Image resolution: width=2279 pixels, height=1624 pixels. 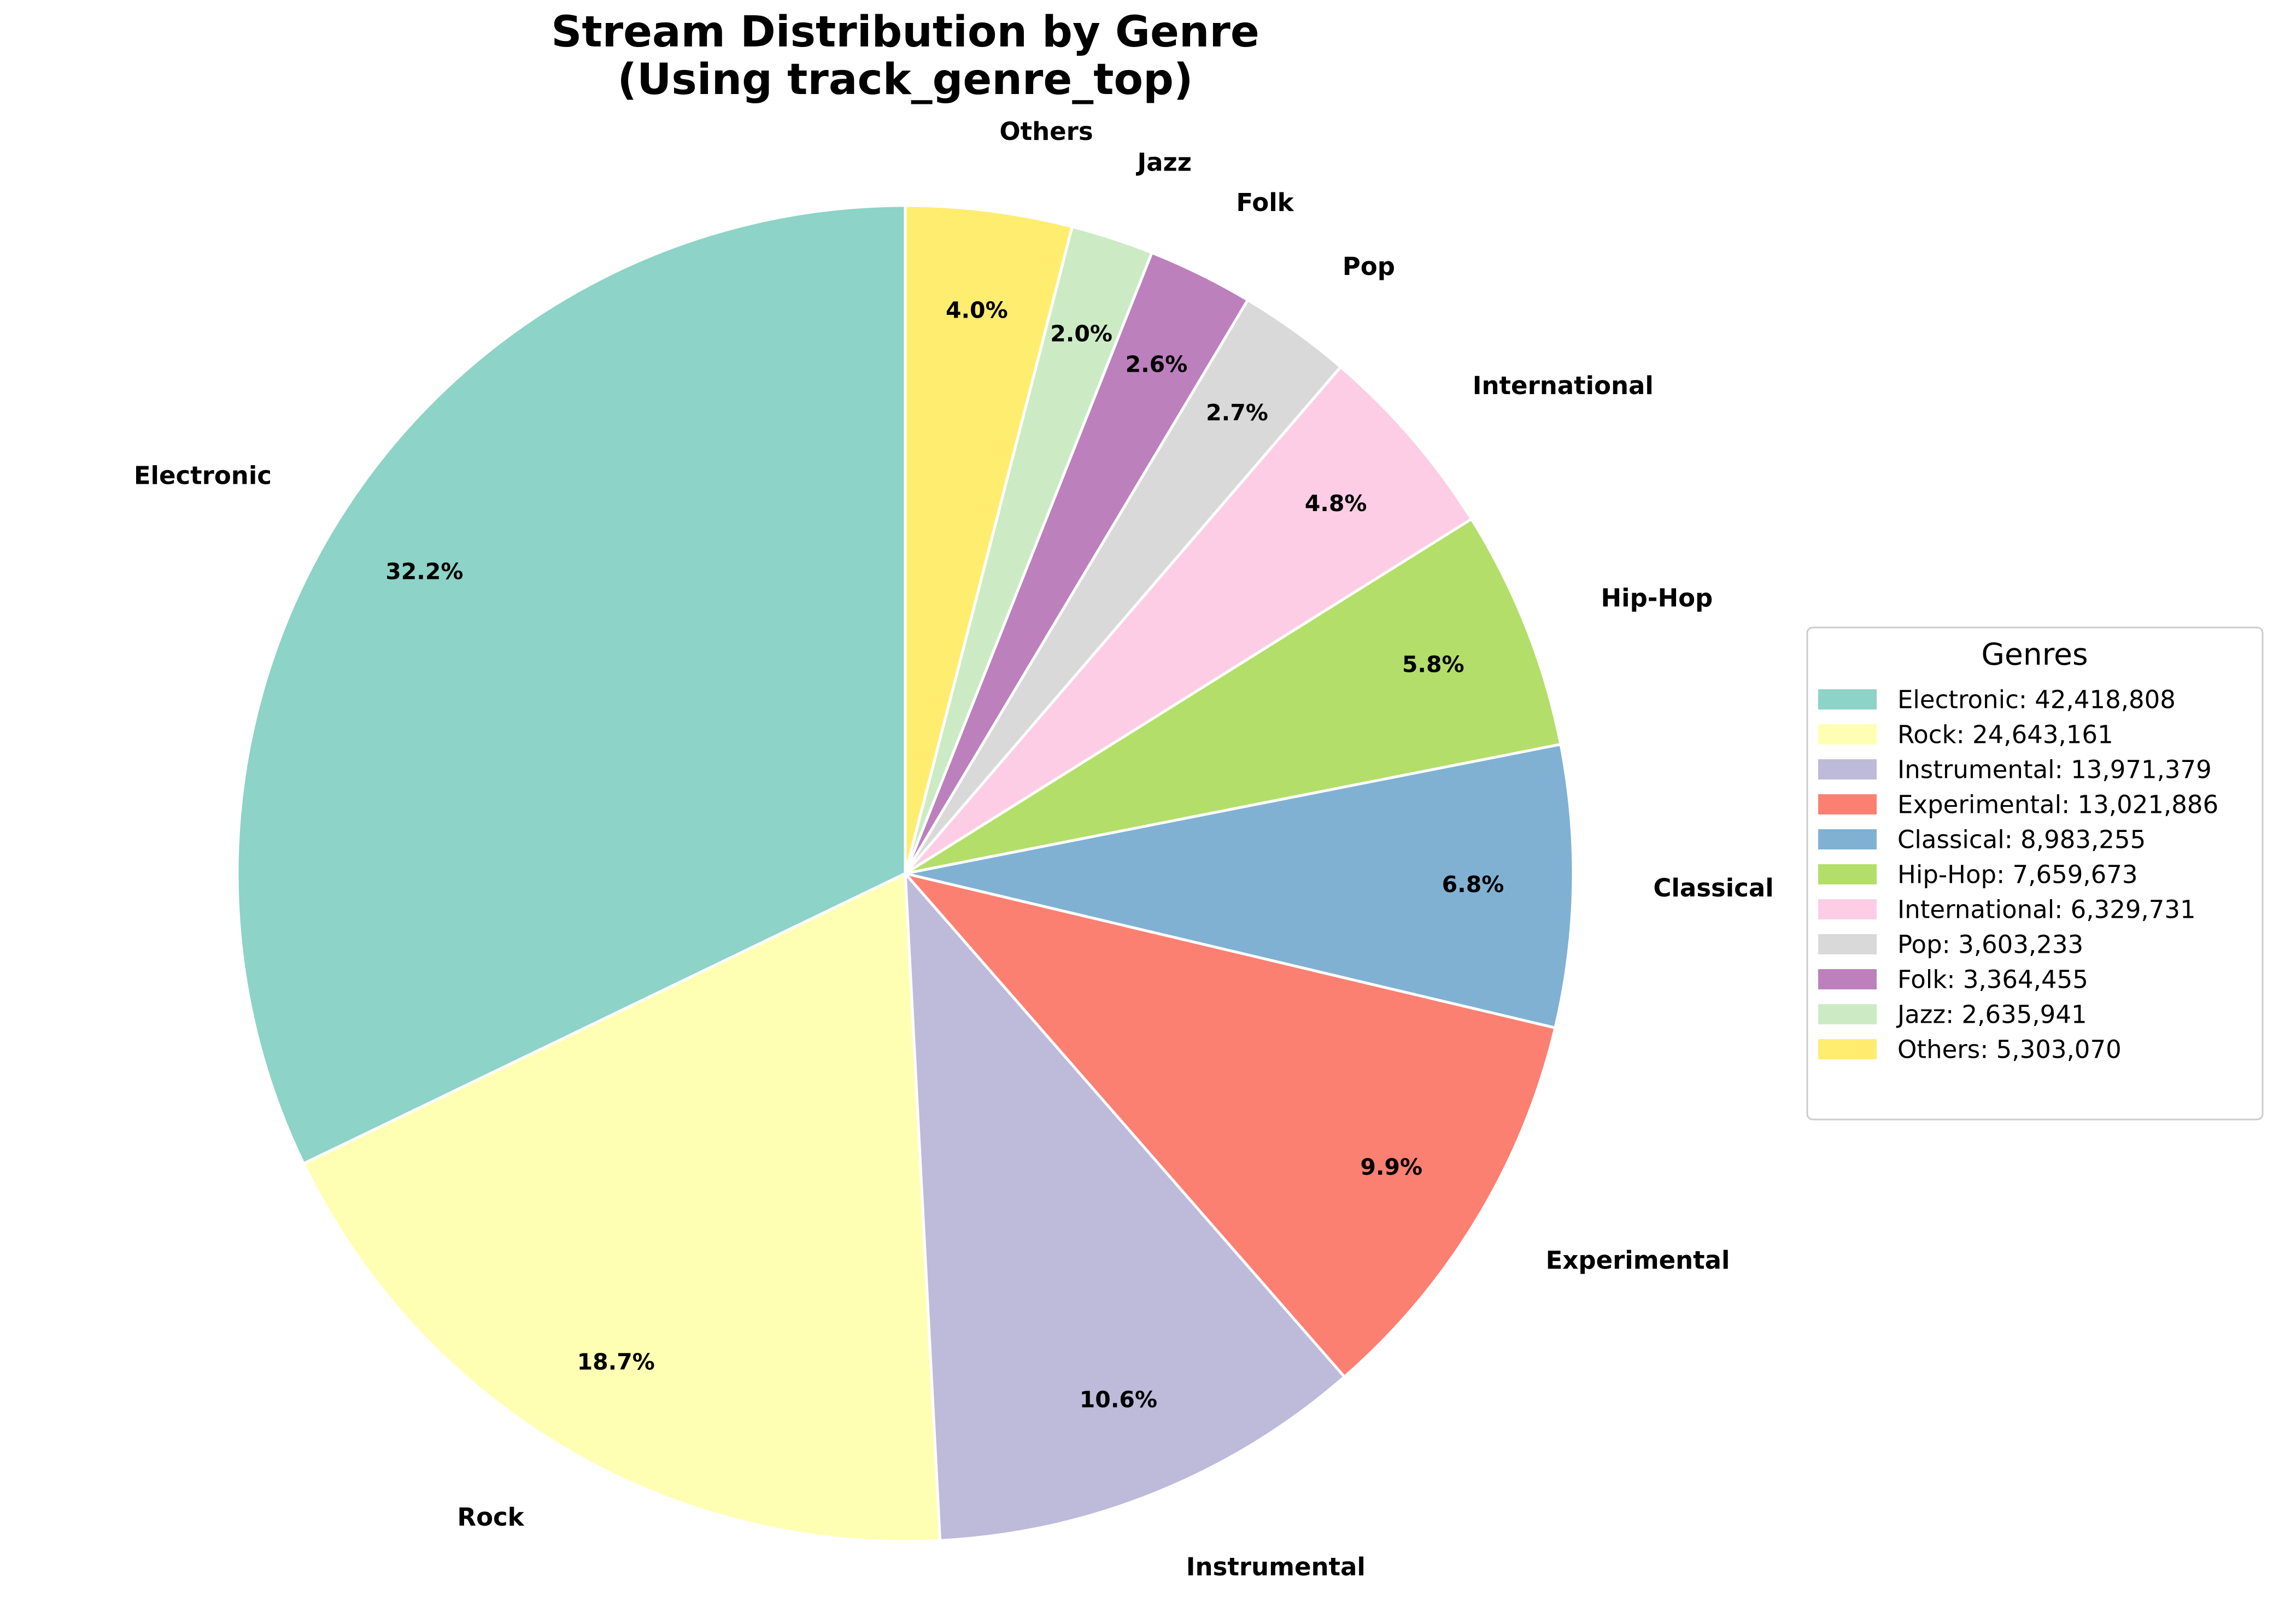 I want to click on legend-label-instrumental: Instrumental: 13,971,379, so click(x=2054, y=769).